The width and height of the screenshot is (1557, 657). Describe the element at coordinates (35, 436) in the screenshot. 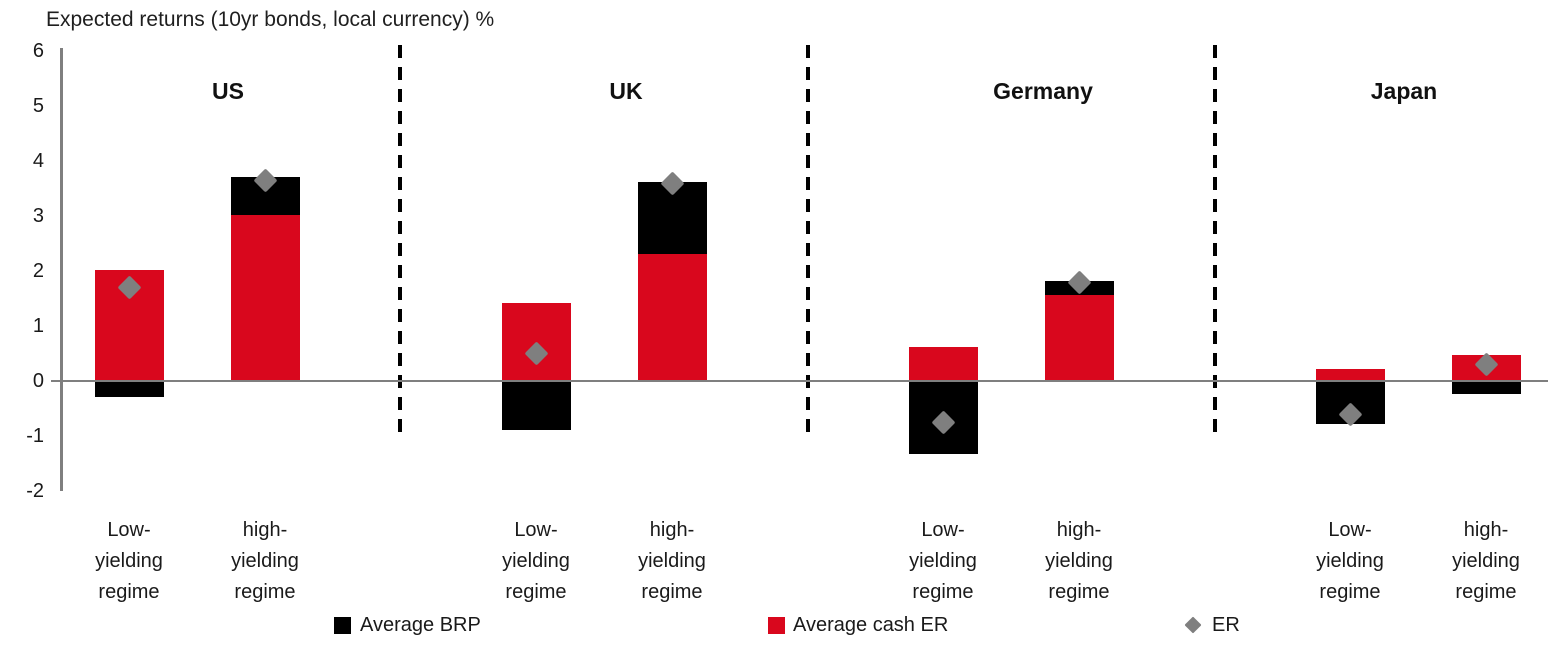

I see `y-tick-label: -1` at that location.